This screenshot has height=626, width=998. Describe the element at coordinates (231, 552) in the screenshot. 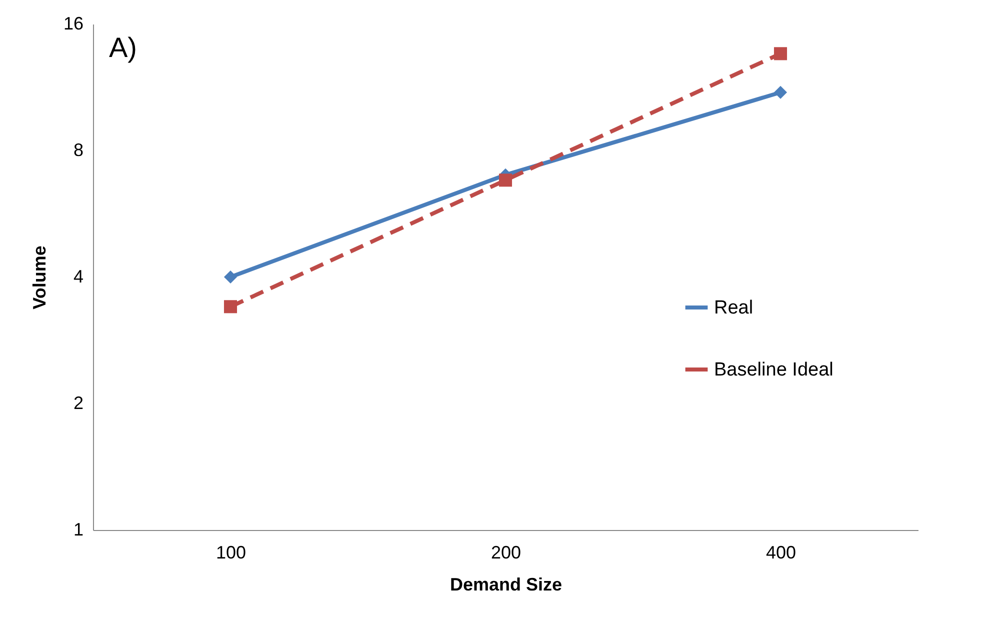

I see `x-tick-label: 100` at that location.